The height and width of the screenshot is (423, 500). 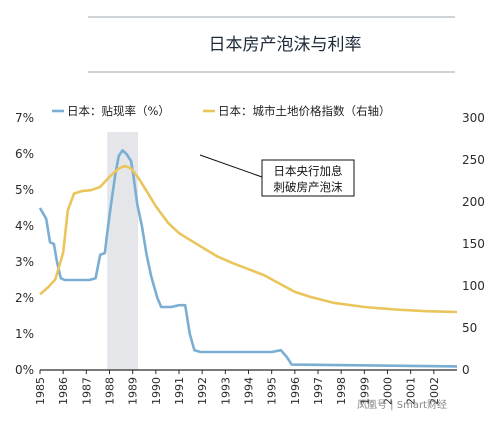 What do you see at coordinates (364, 391) in the screenshot?
I see `x-tick-label: 1999` at bounding box center [364, 391].